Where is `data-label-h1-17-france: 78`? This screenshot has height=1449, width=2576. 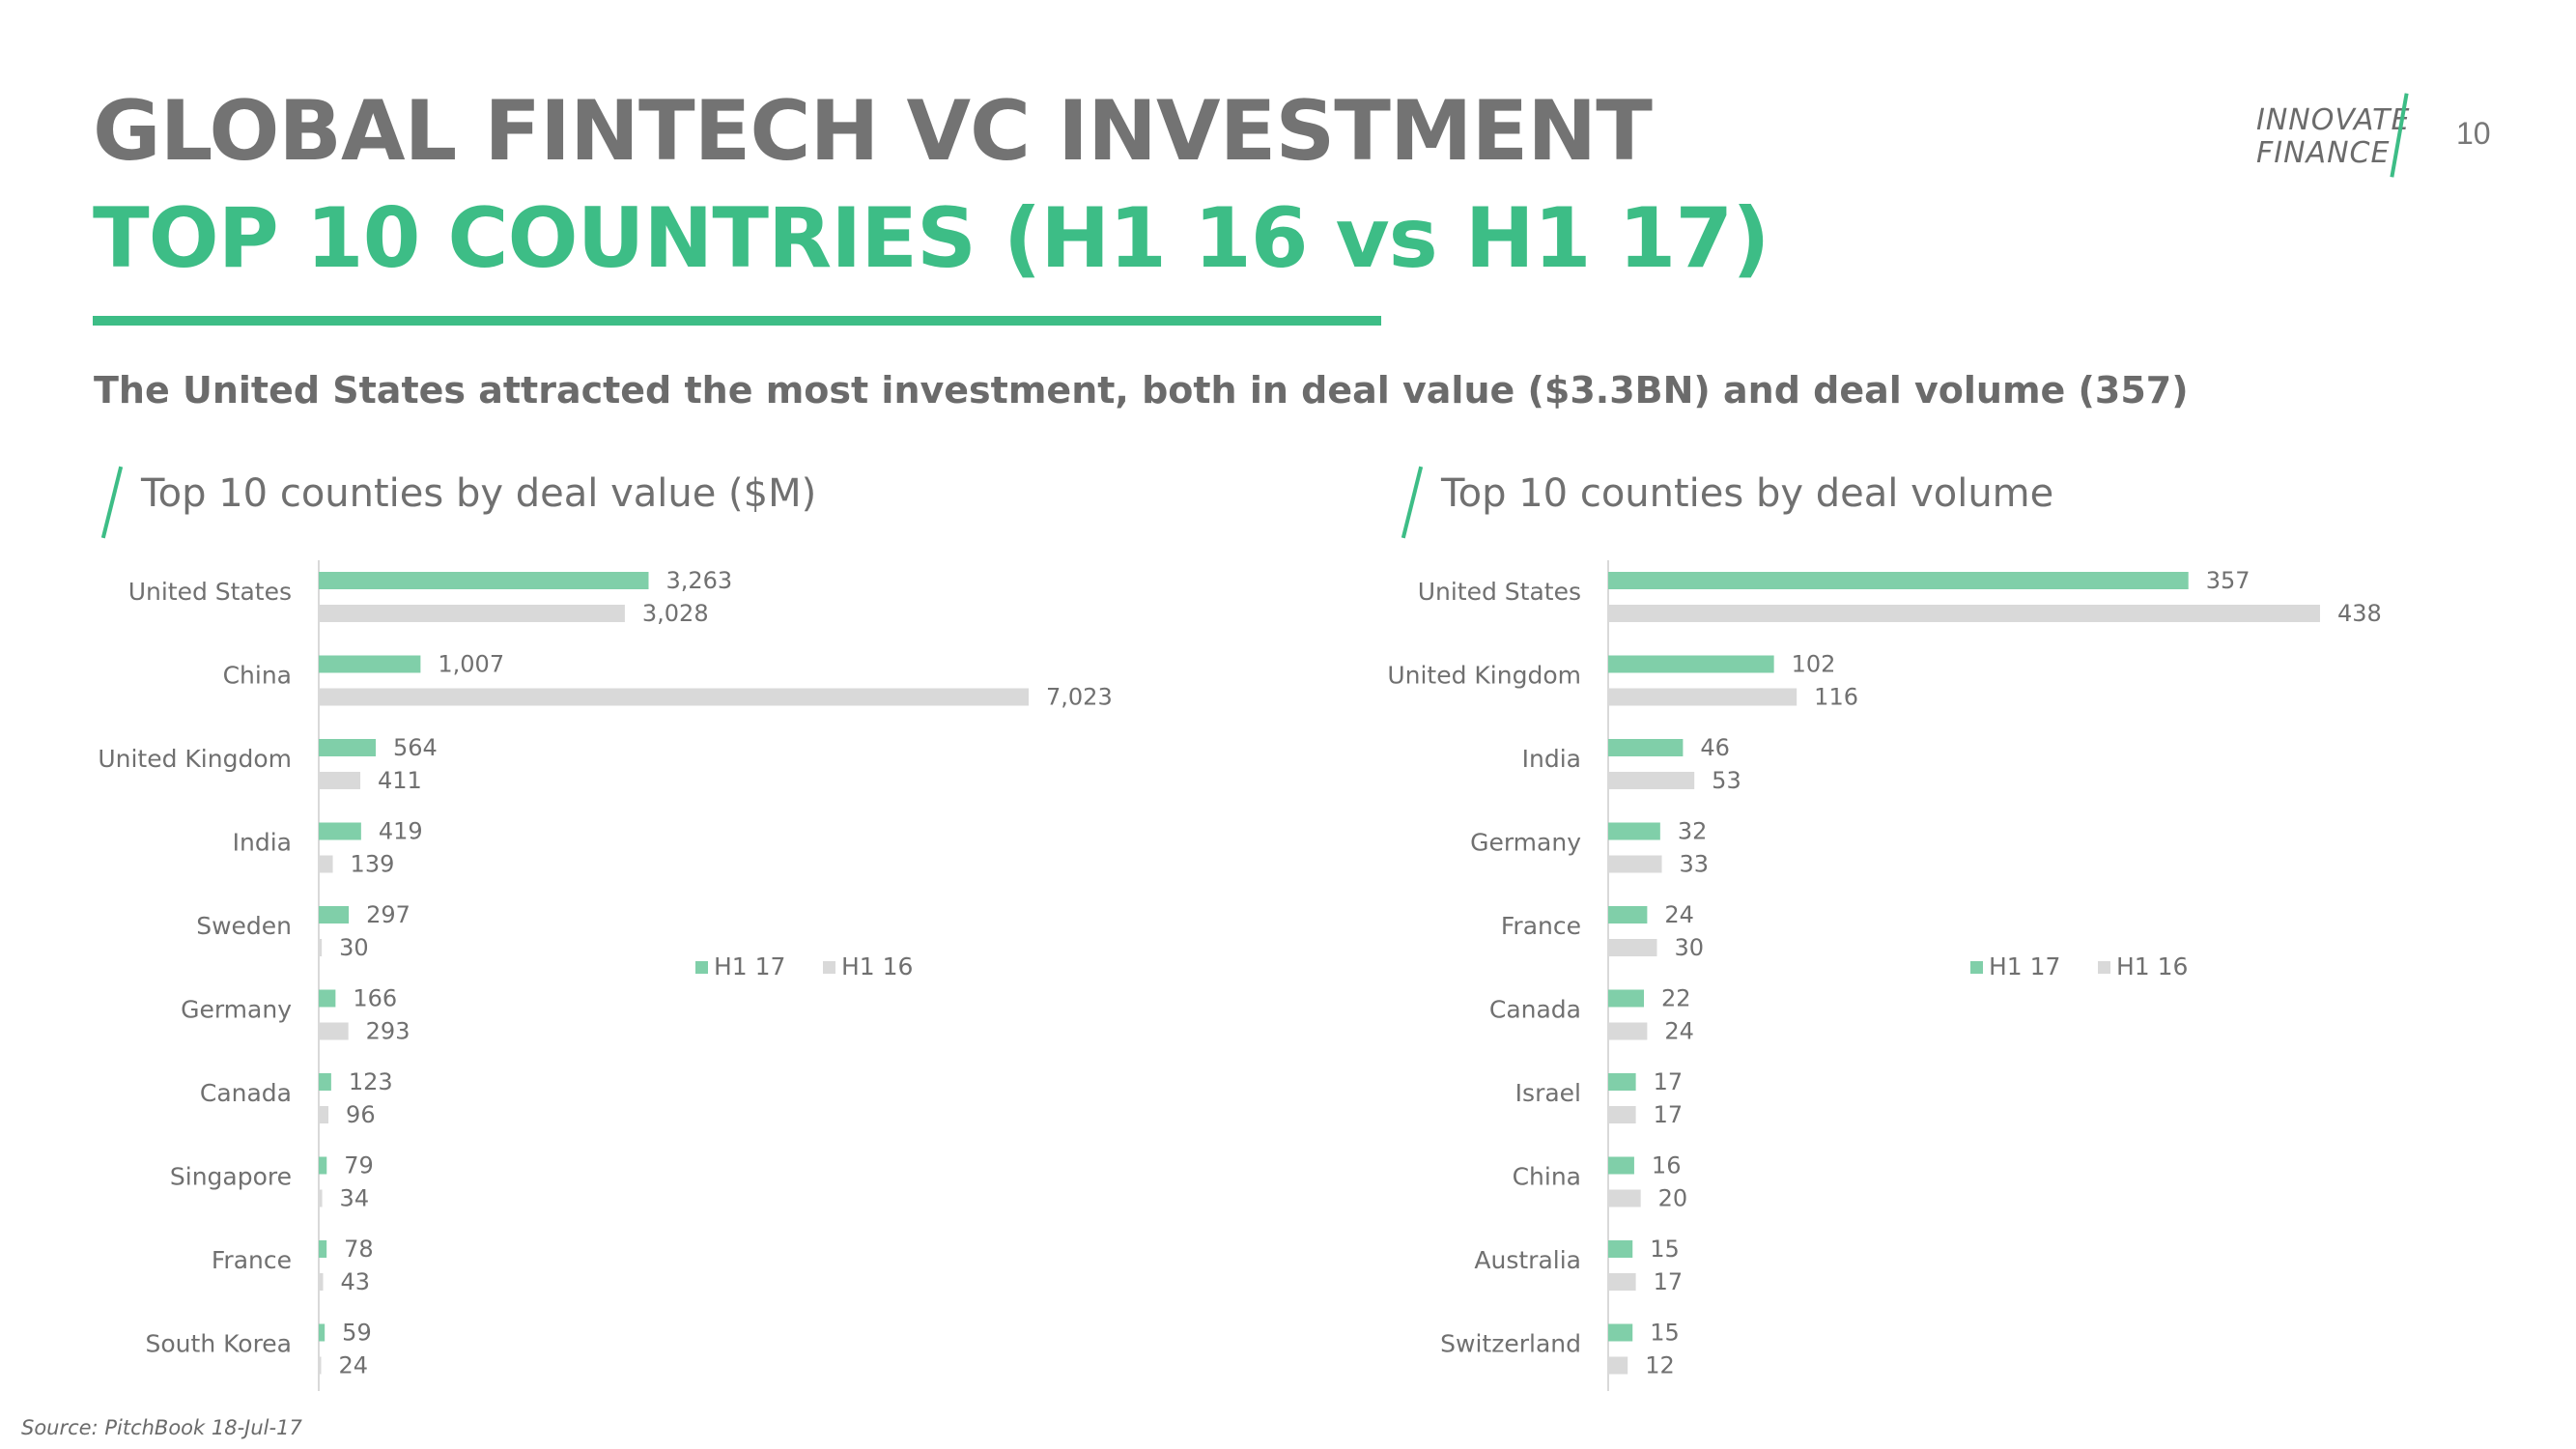 data-label-h1-17-france: 78 is located at coordinates (359, 1249).